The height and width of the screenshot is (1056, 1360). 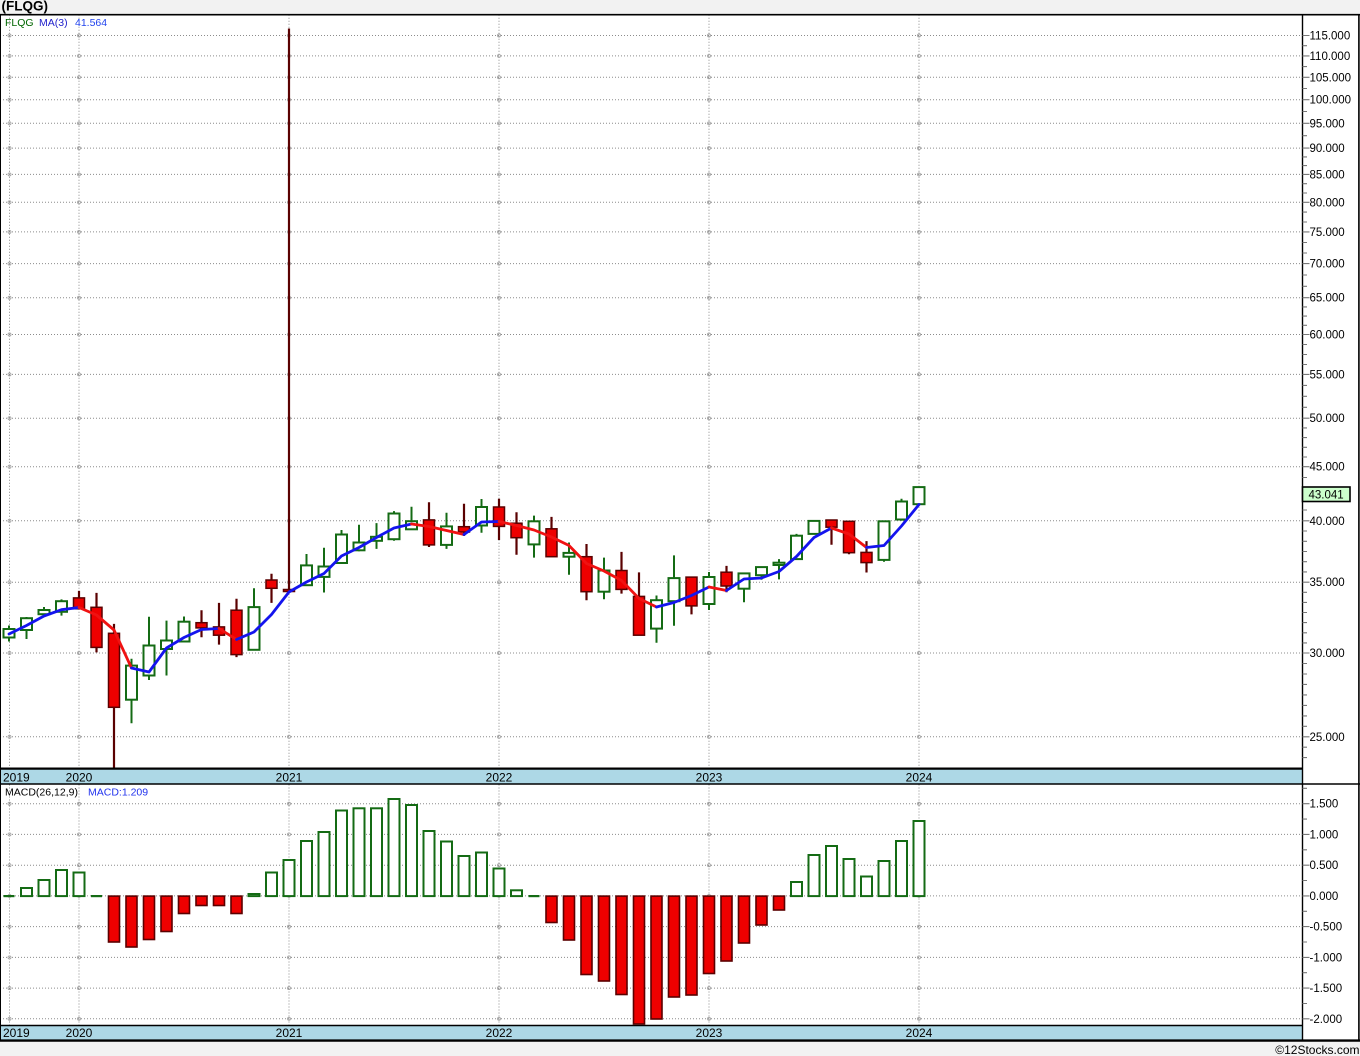 I want to click on svg-text: 0.500, so click(x=1324, y=866).